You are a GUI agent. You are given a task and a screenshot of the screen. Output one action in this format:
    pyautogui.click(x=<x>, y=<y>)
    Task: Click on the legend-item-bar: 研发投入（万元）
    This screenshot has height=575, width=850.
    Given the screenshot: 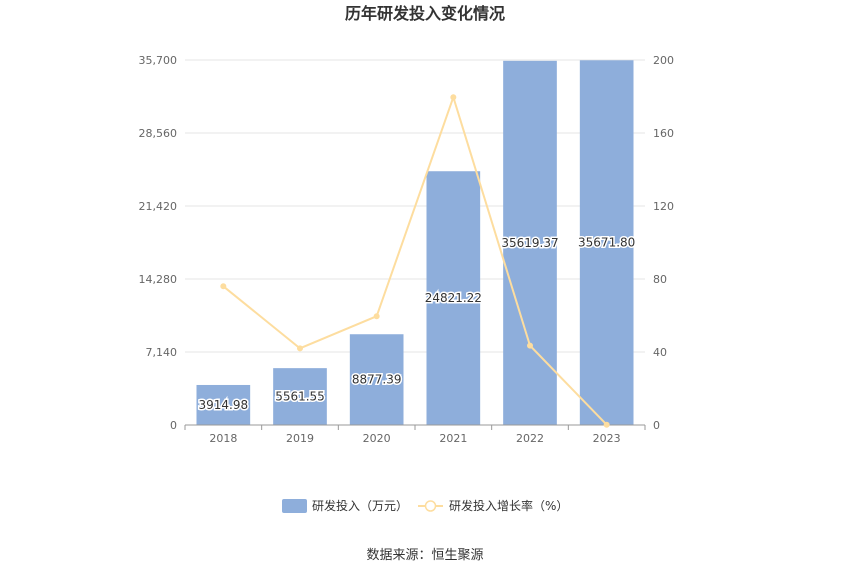 What is the action you would take?
    pyautogui.click(x=345, y=505)
    